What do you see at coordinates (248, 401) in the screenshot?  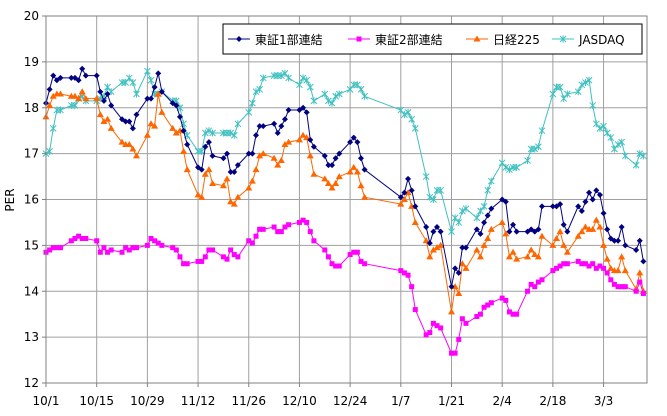 I see `x-tick-label: 11/26` at bounding box center [248, 401].